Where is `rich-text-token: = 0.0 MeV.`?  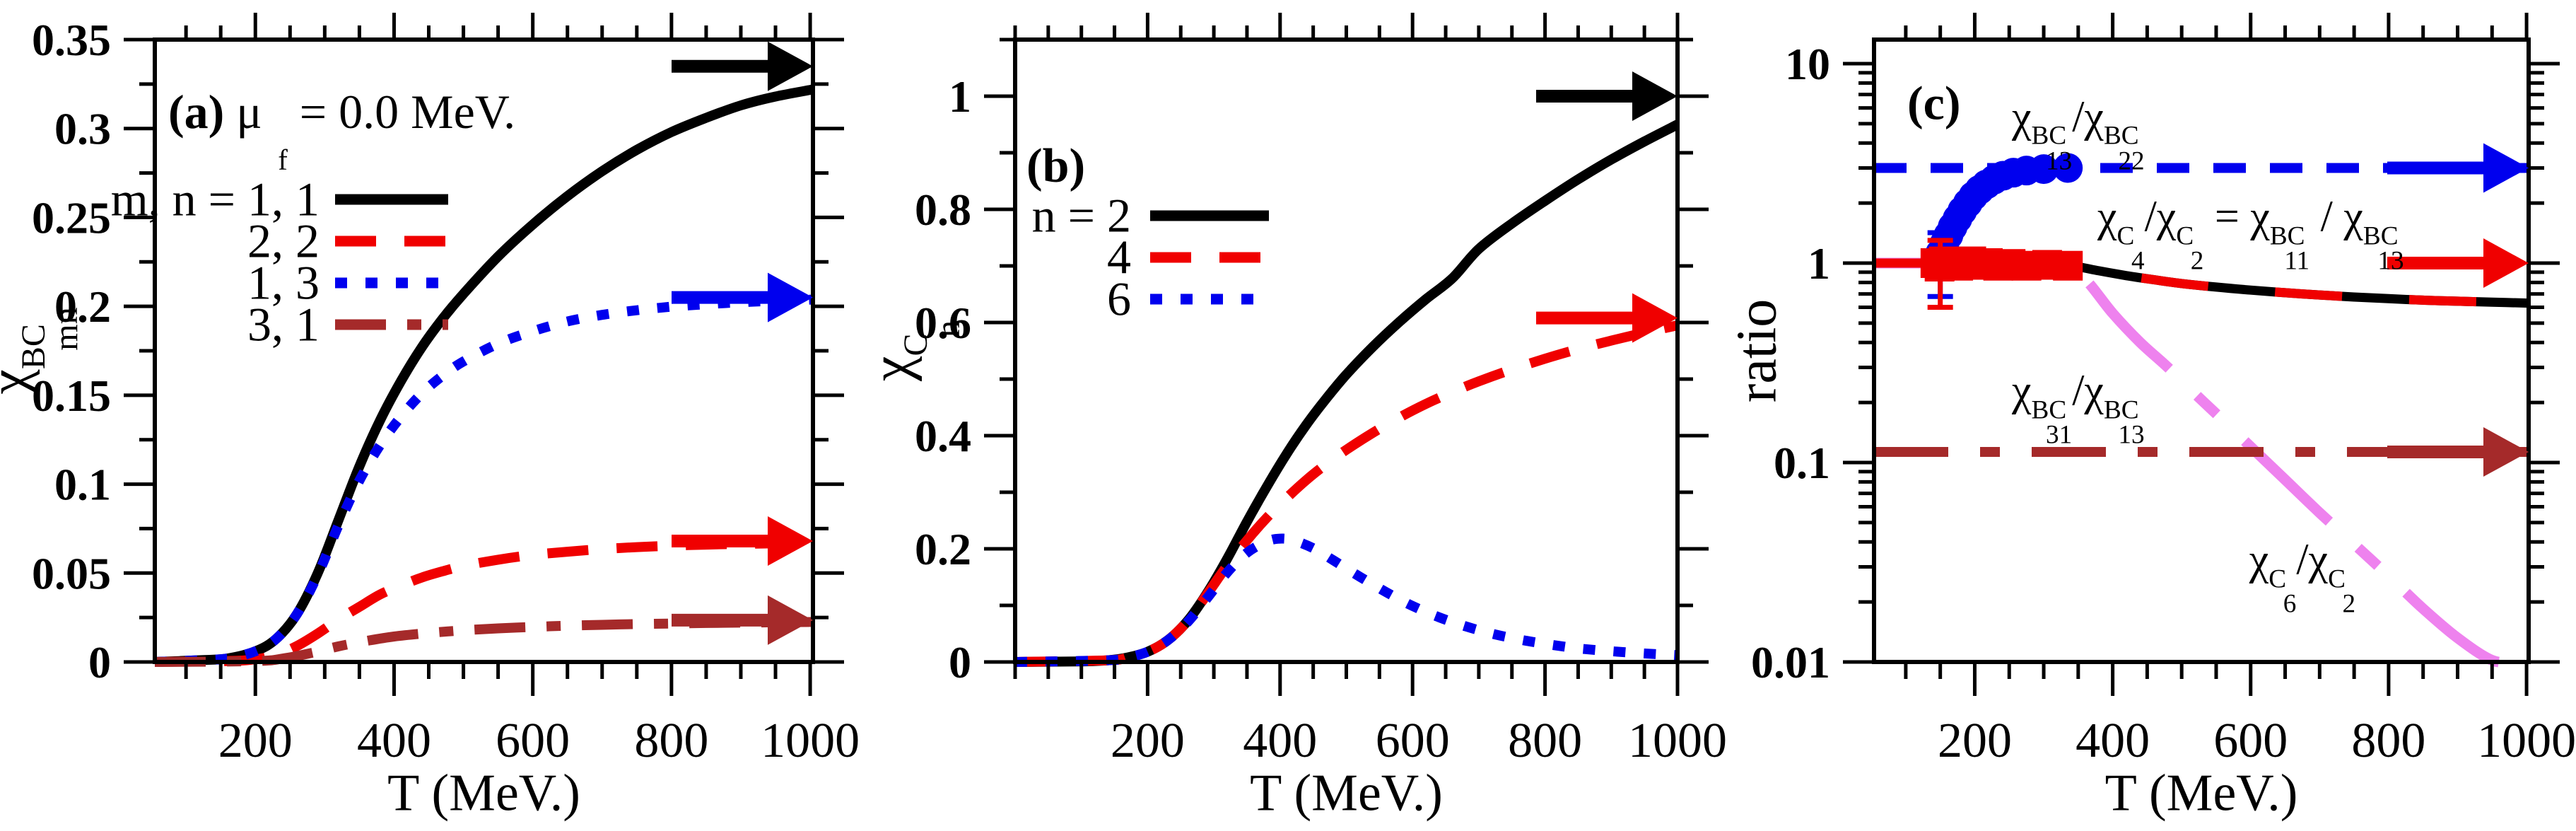
rich-text-token: = 0.0 MeV. is located at coordinates (402, 112).